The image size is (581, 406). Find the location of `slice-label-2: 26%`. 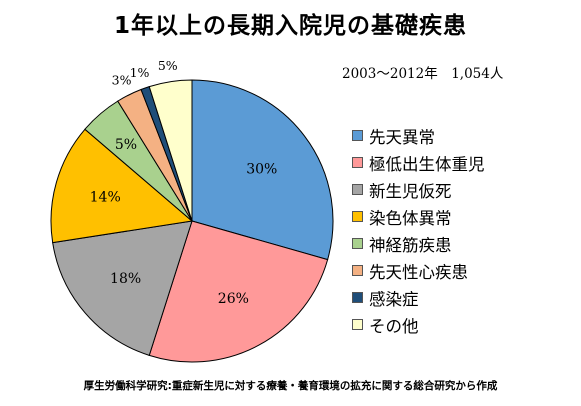

slice-label-2: 26% is located at coordinates (233, 299).